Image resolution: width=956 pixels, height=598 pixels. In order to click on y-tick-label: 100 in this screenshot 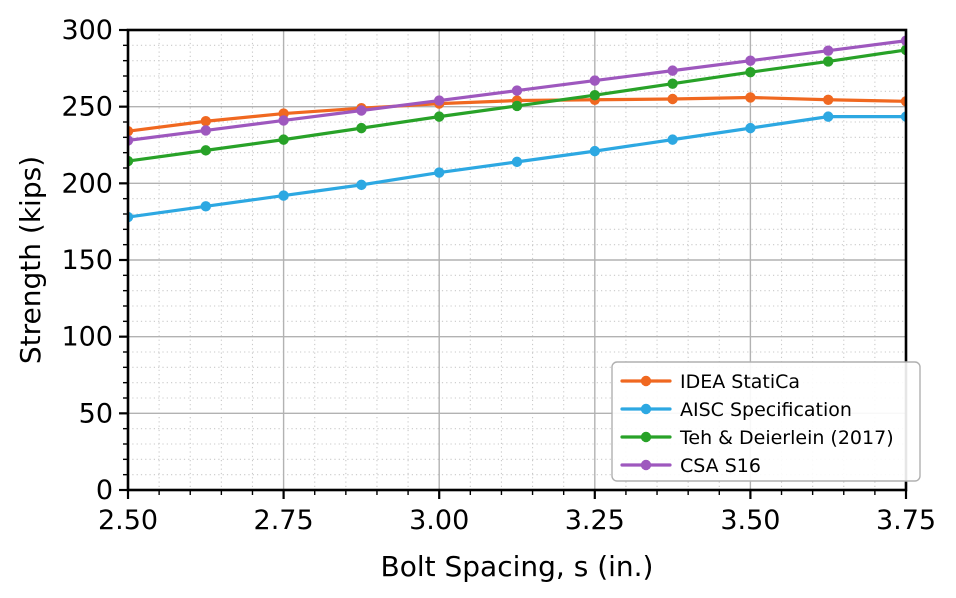, I will do `click(87, 337)`.